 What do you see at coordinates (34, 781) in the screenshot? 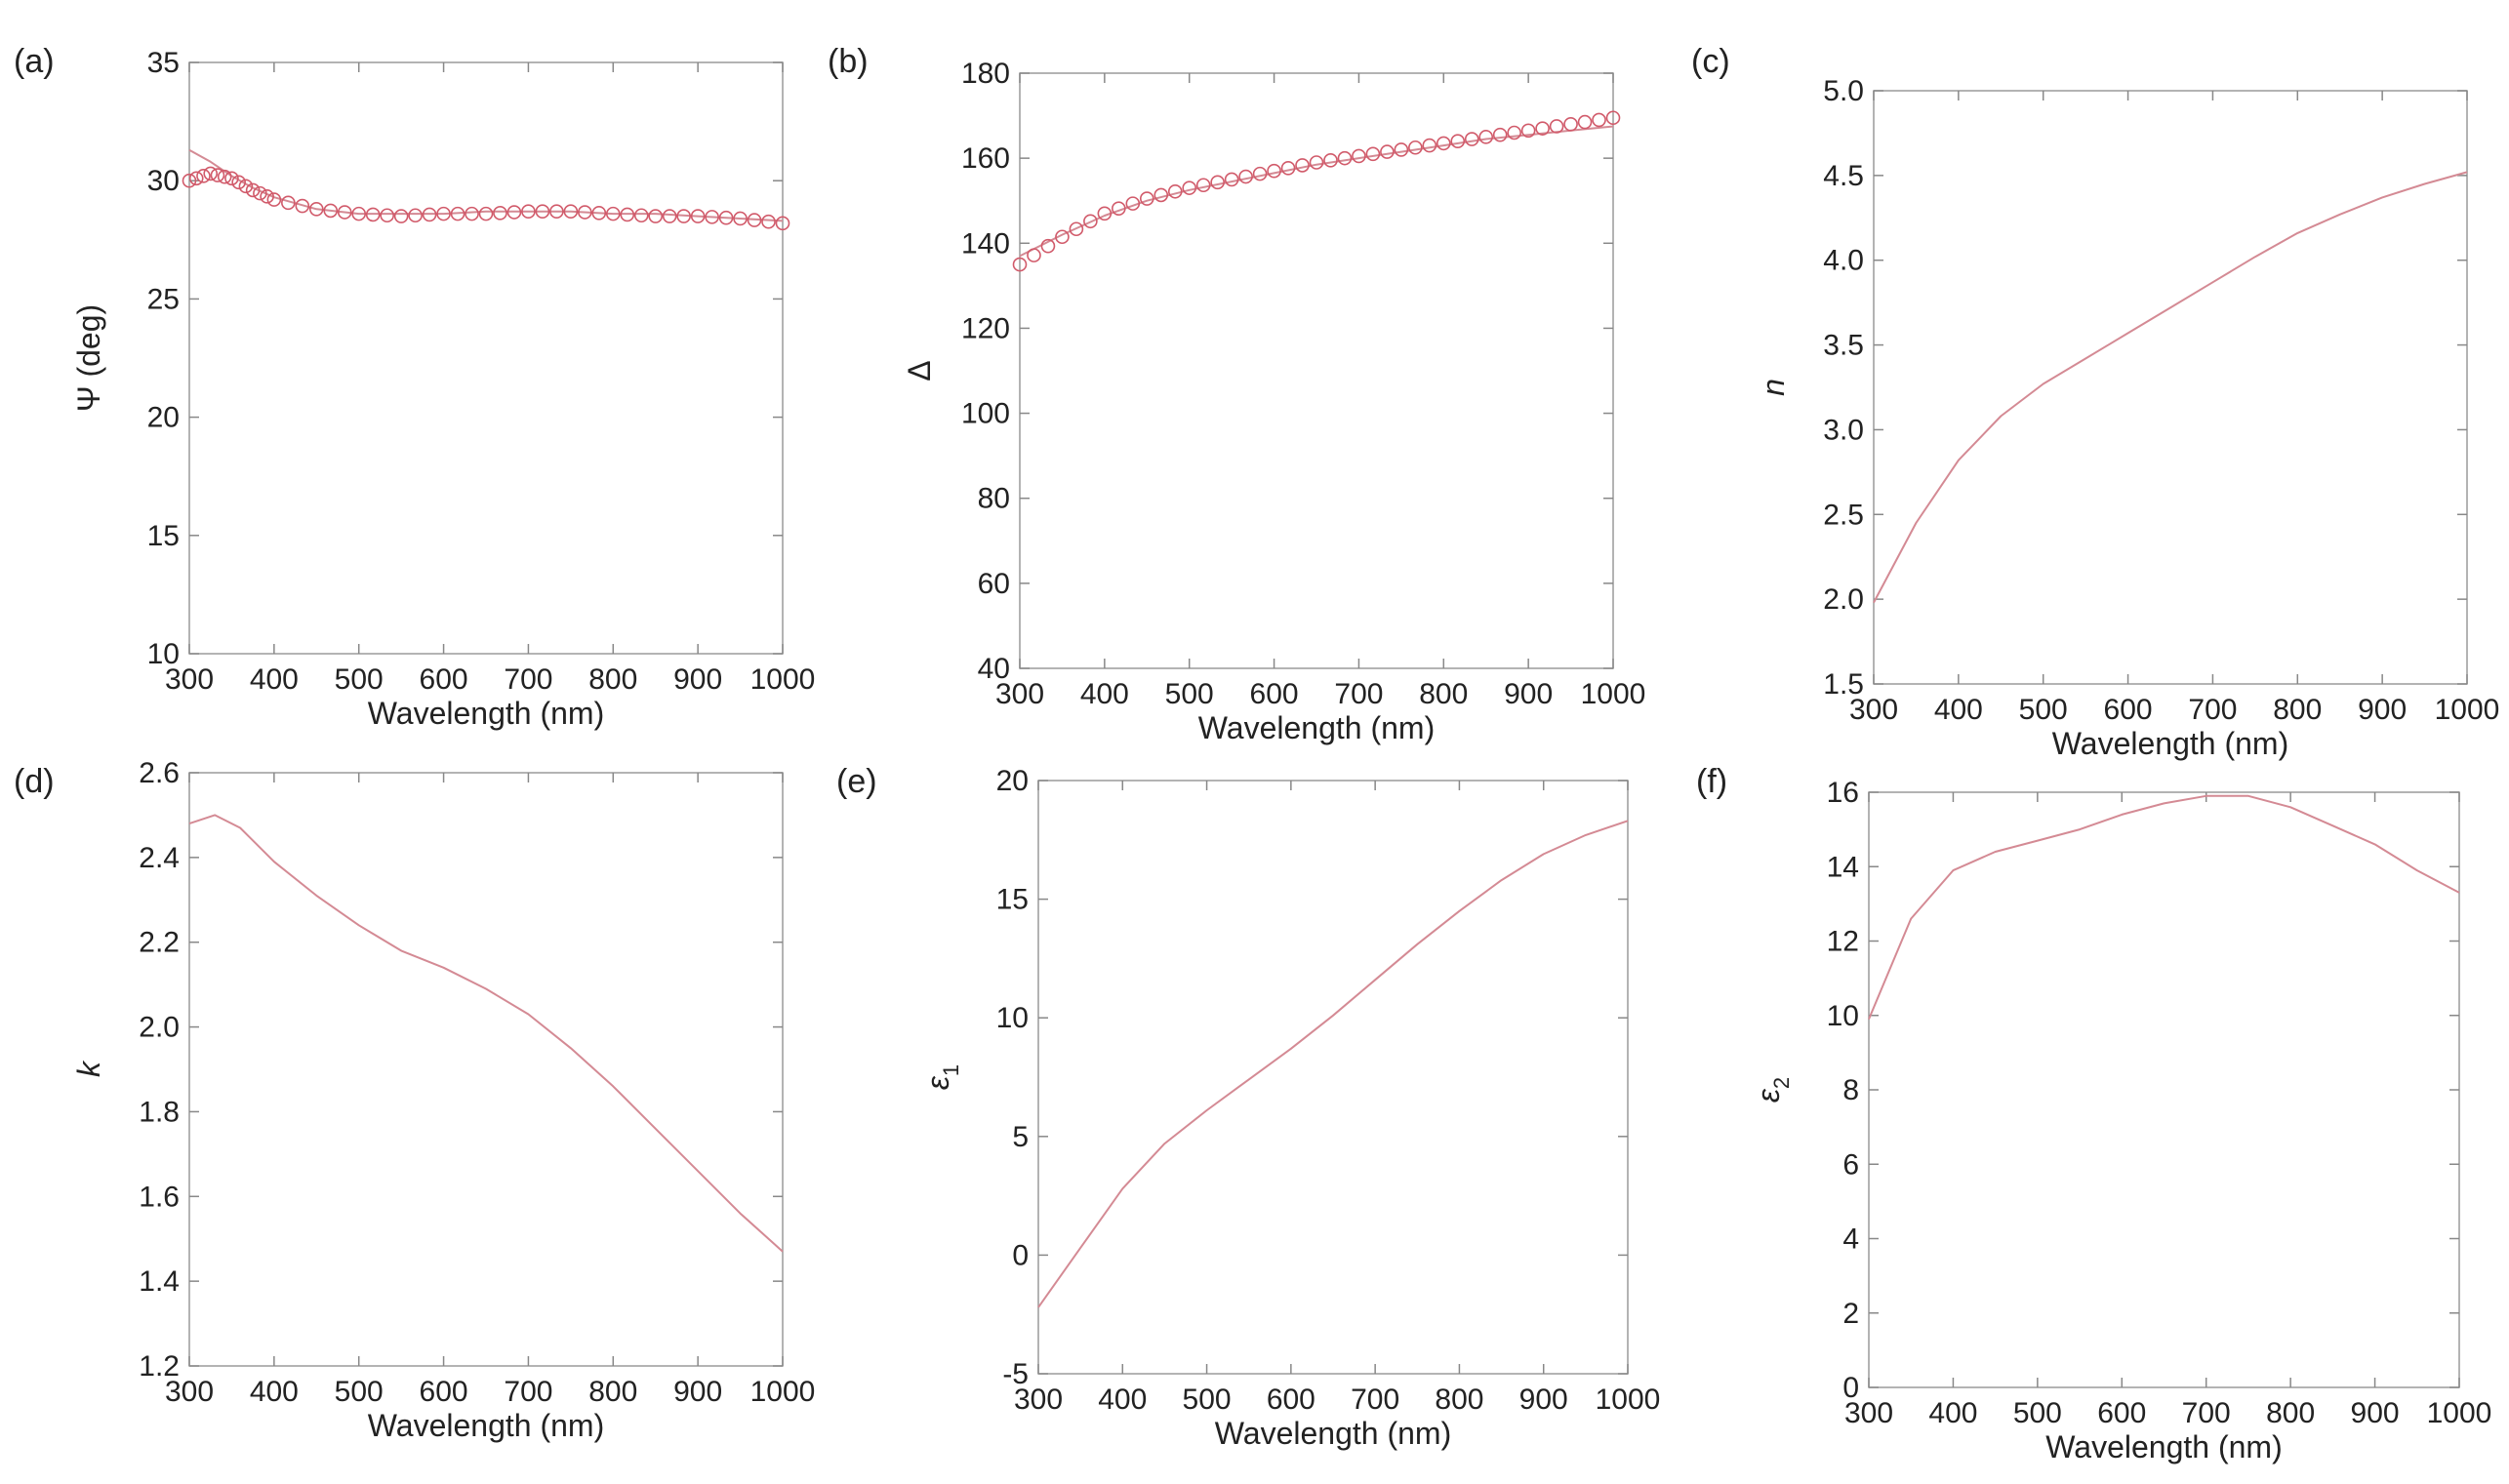
I see `panel-label: (d)` at bounding box center [34, 781].